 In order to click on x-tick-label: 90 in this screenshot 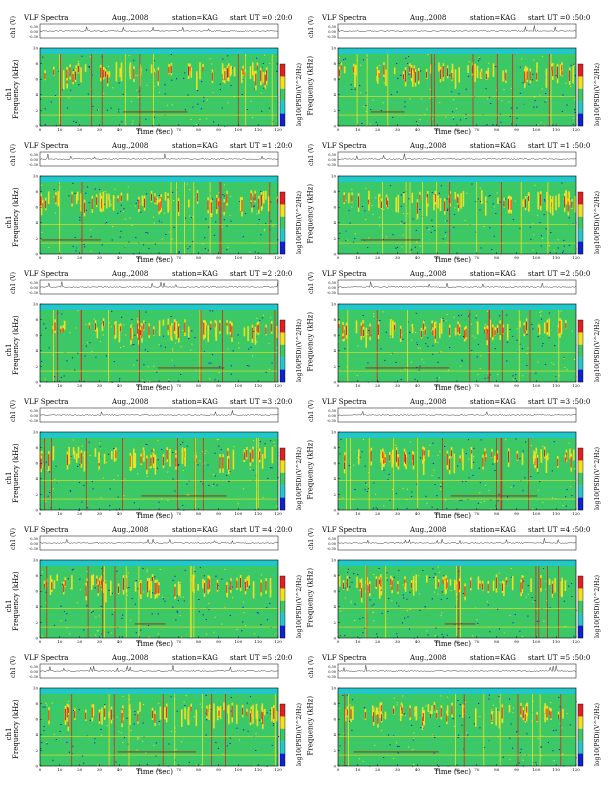, I will do `click(219, 257)`.